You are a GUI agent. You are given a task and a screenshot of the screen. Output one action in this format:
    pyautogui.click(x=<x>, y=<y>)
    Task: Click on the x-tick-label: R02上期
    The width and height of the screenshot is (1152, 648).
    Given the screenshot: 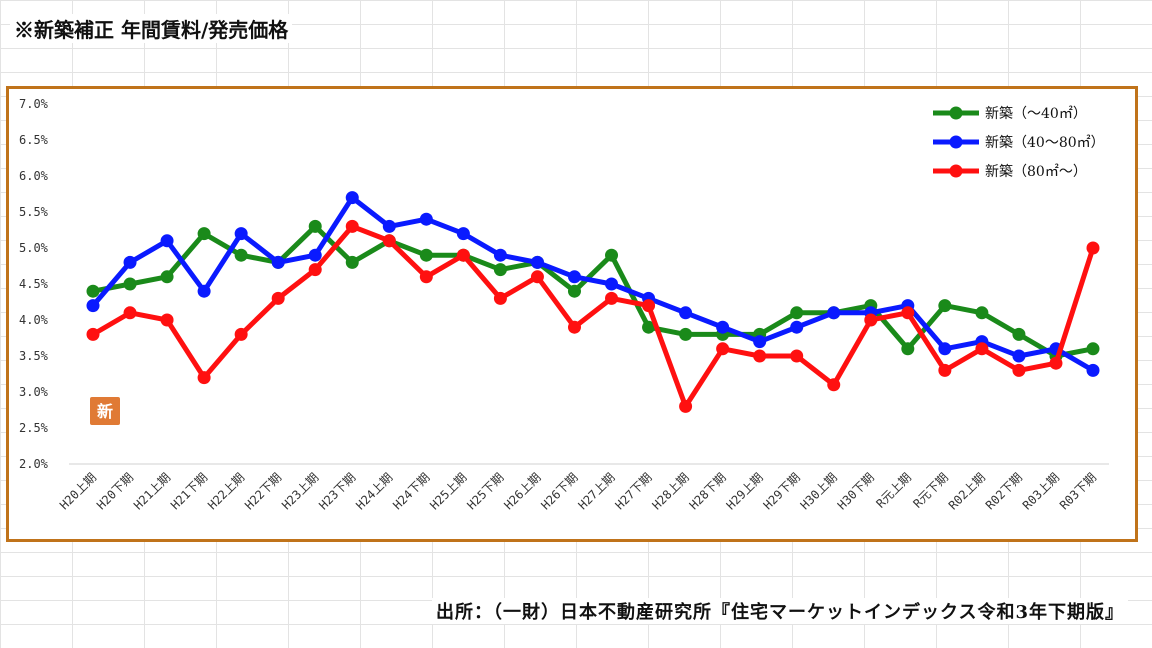 What is the action you would take?
    pyautogui.click(x=967, y=491)
    